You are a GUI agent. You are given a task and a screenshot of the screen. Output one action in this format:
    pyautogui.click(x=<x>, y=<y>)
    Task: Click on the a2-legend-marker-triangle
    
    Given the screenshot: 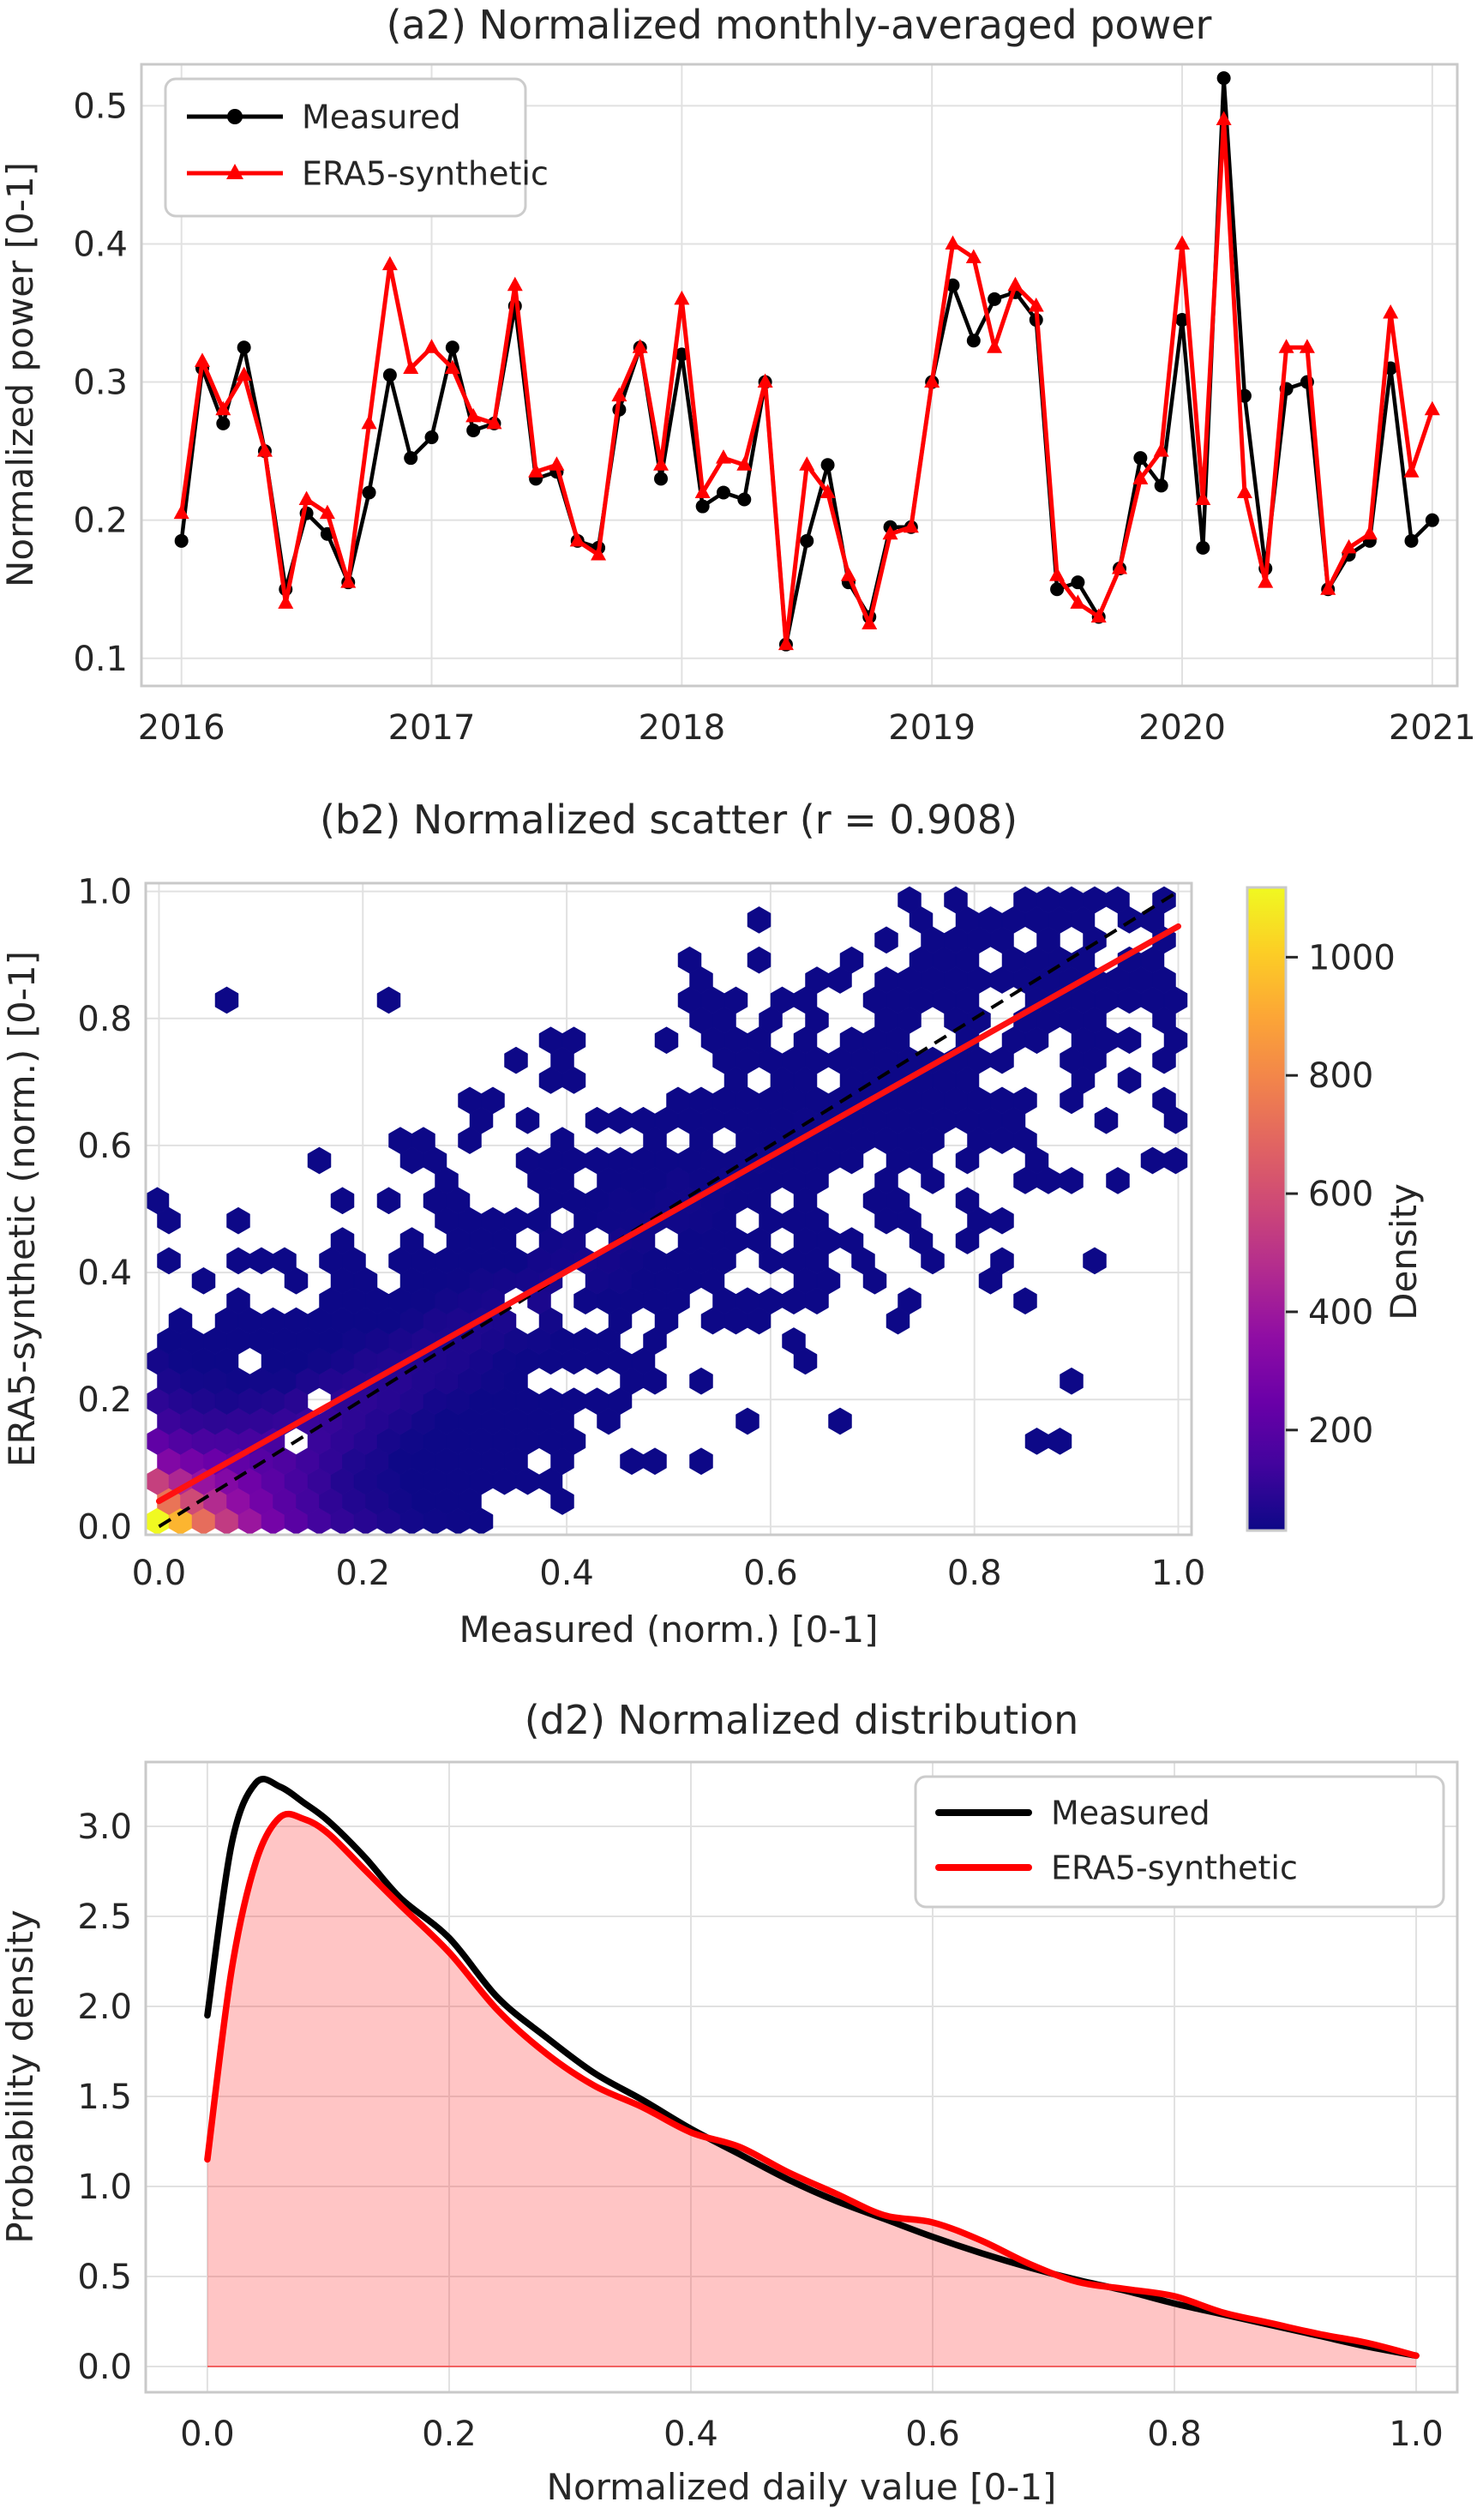 What is the action you would take?
    pyautogui.click(x=234, y=171)
    